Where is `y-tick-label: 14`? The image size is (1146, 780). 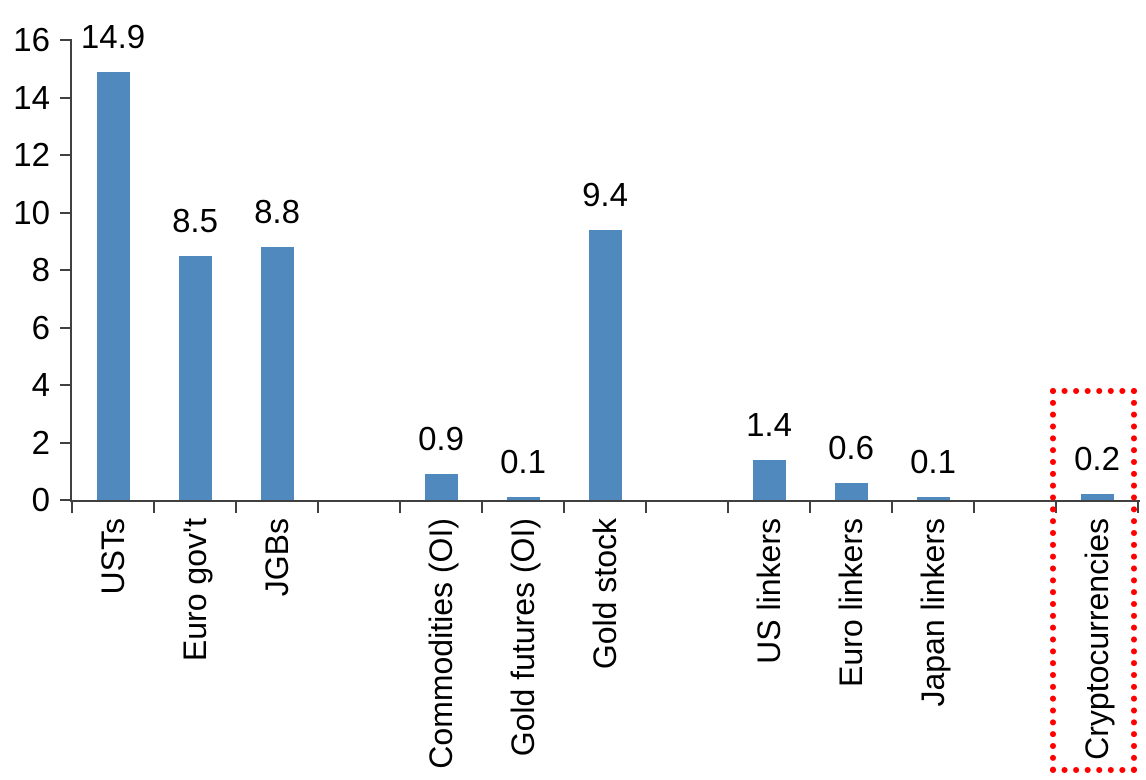
y-tick-label: 14 is located at coordinates (31, 97).